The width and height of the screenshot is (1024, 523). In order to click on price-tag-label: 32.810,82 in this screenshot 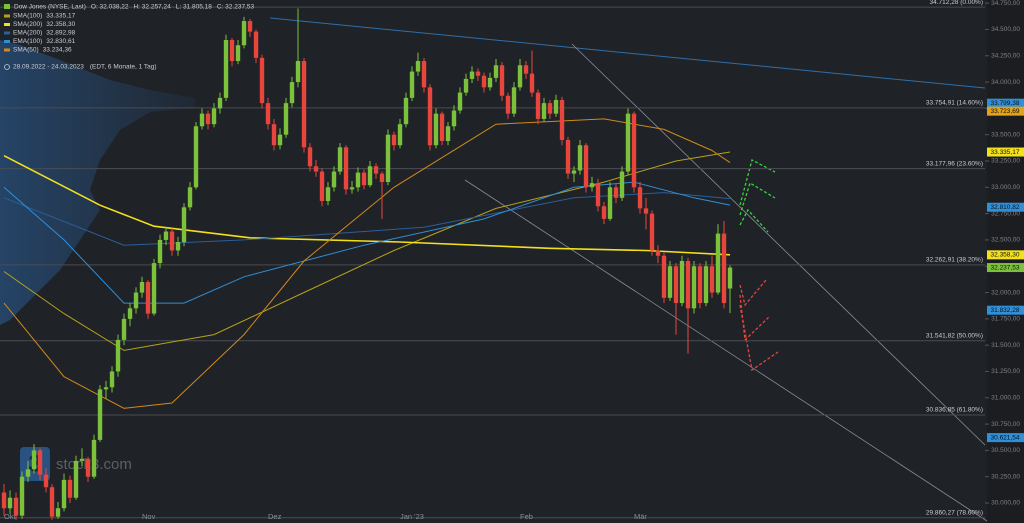, I will do `click(1005, 207)`.